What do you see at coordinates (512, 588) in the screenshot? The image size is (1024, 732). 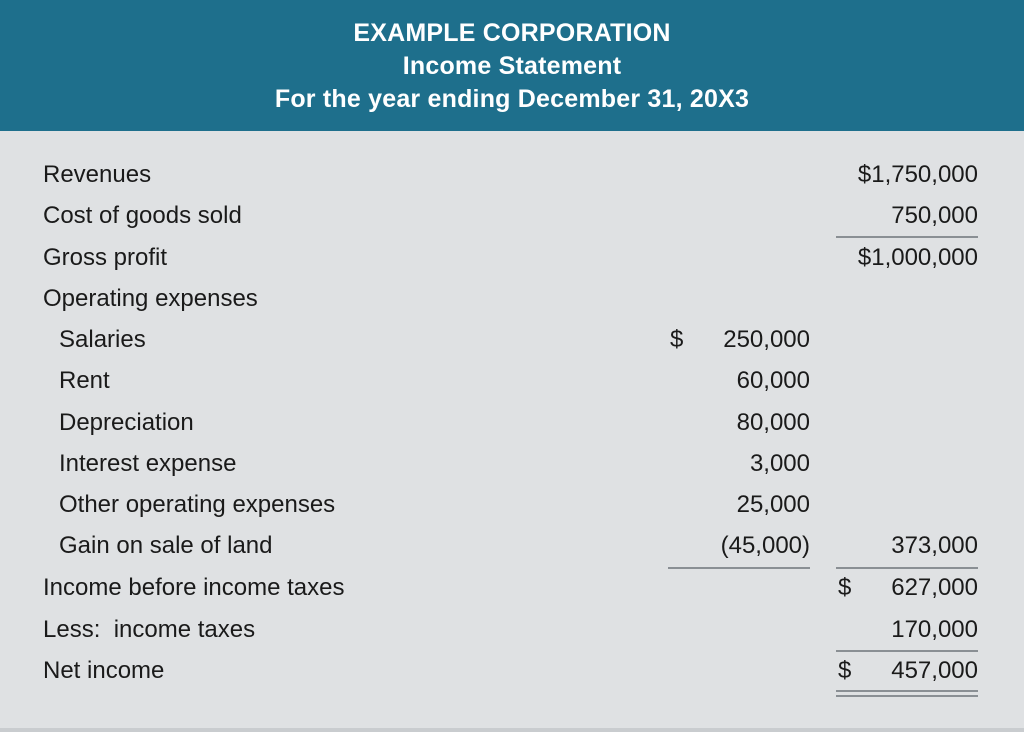 I see `line-income-before-taxes: Income before income taxes $ 627,000` at bounding box center [512, 588].